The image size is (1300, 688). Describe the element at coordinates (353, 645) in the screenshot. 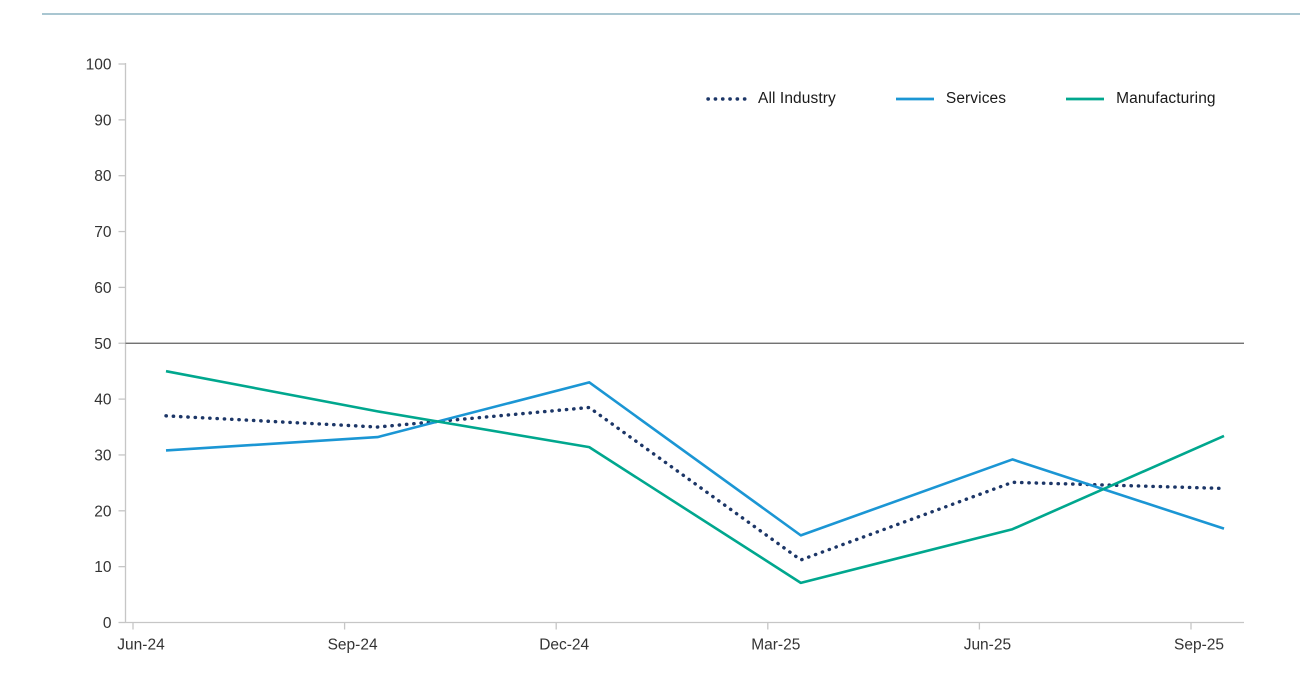

I see `x-tick-label: Sep-24` at that location.